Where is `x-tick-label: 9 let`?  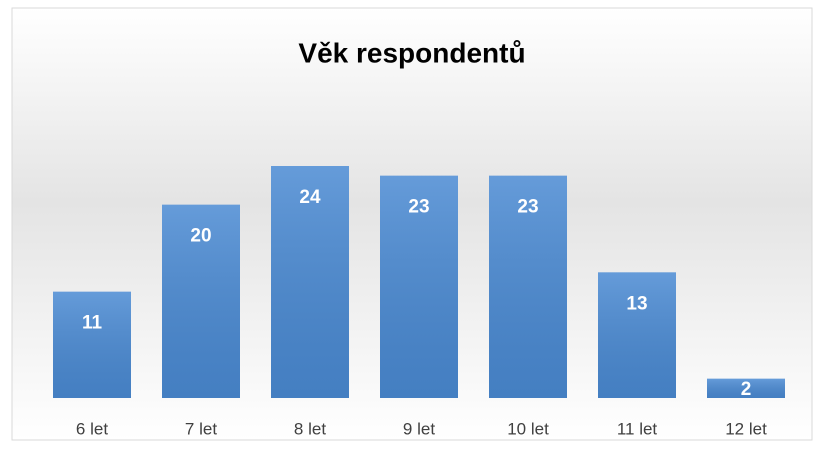
x-tick-label: 9 let is located at coordinates (419, 428).